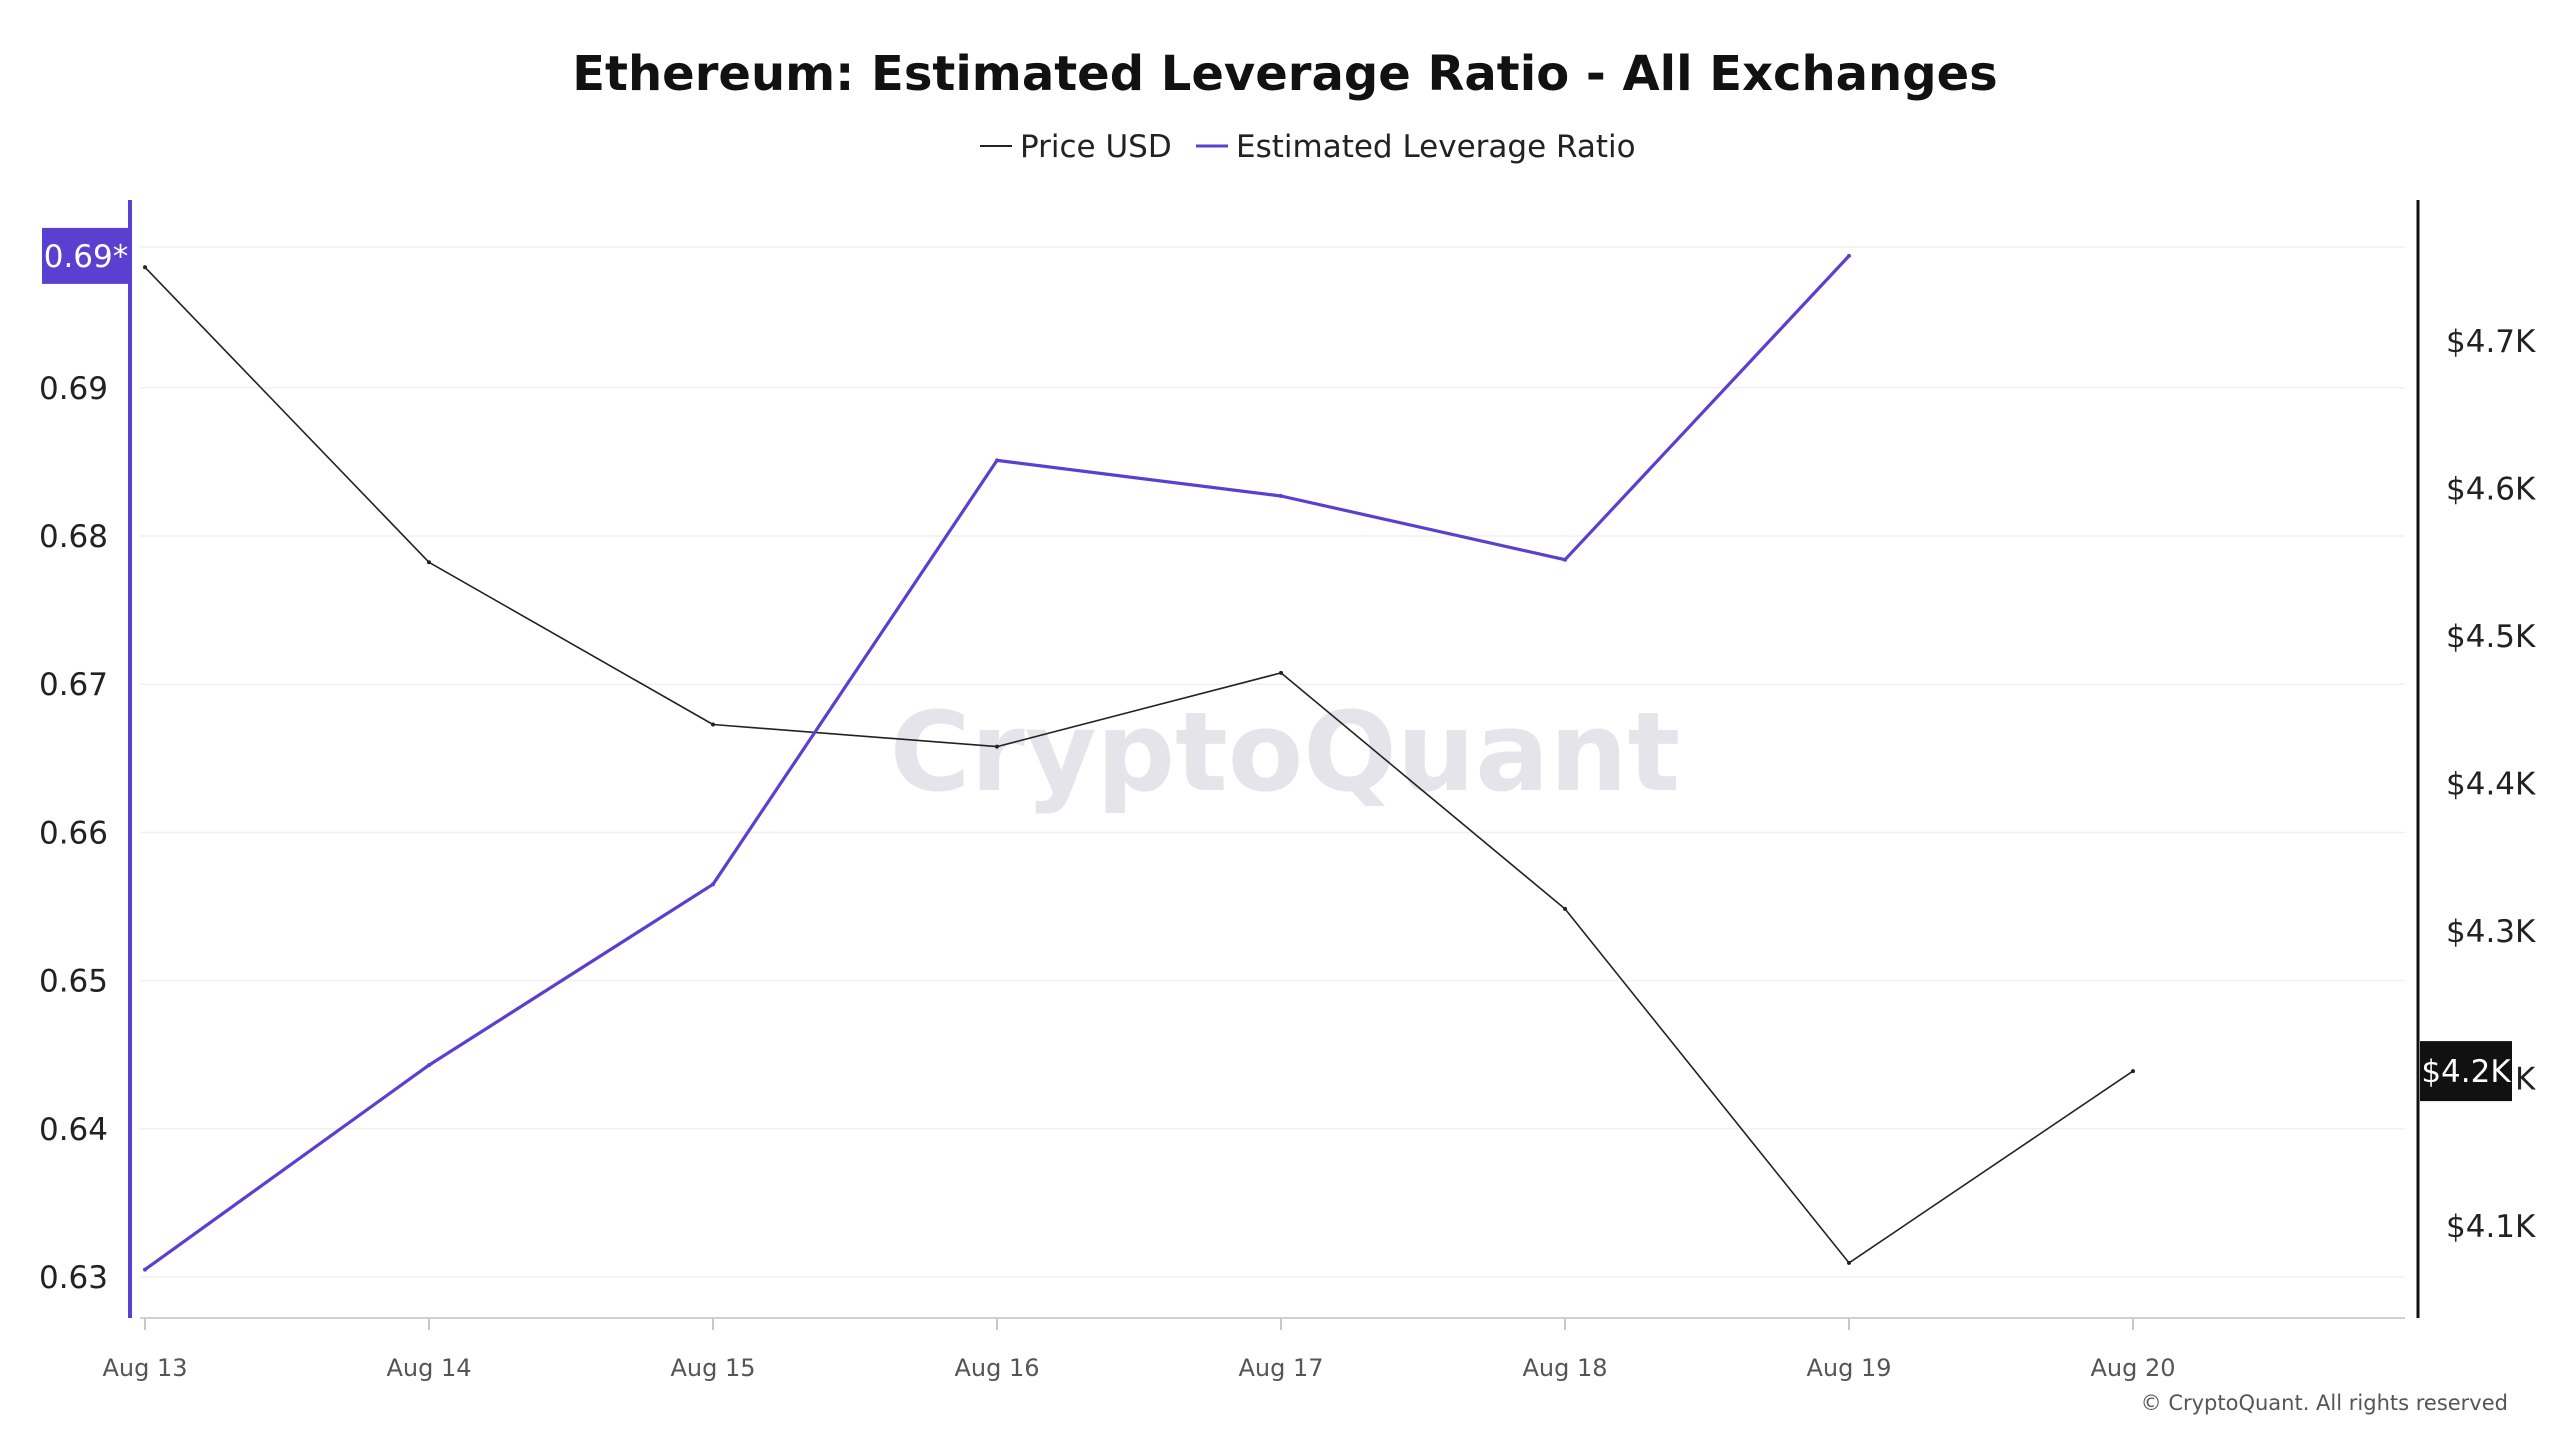 This screenshot has height=1440, width=2560. What do you see at coordinates (73, 537) in the screenshot?
I see `left-tick-label: 0.68` at bounding box center [73, 537].